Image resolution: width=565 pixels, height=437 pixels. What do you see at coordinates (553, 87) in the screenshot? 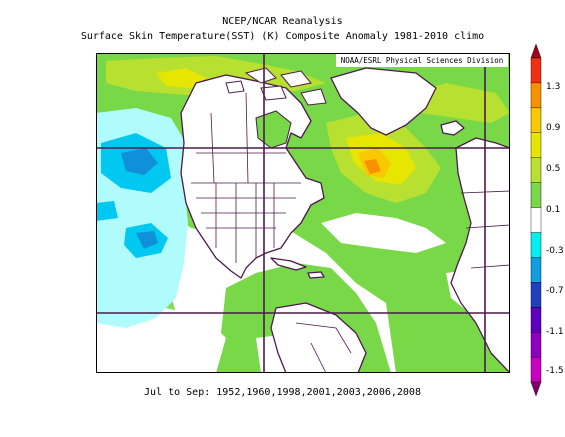
I see `tick-label: 1.3` at bounding box center [553, 87].